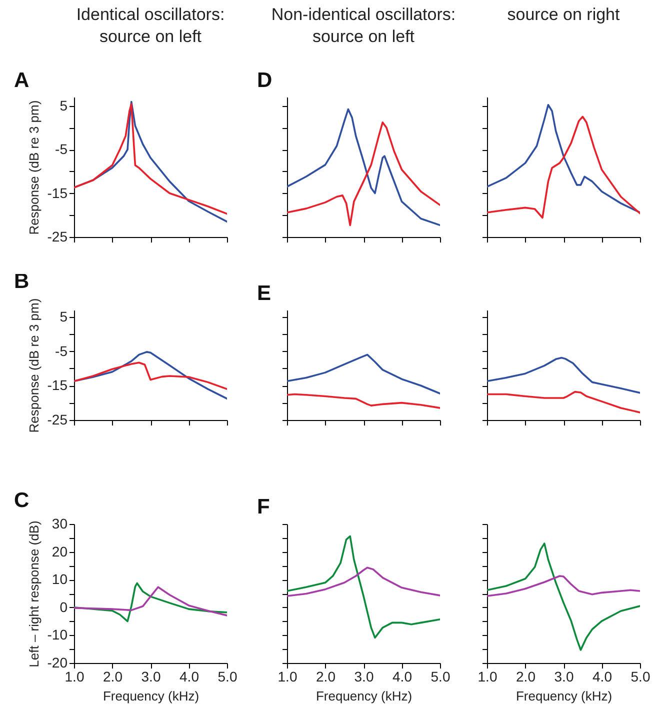  I want to click on chart-title: E, so click(264, 293).